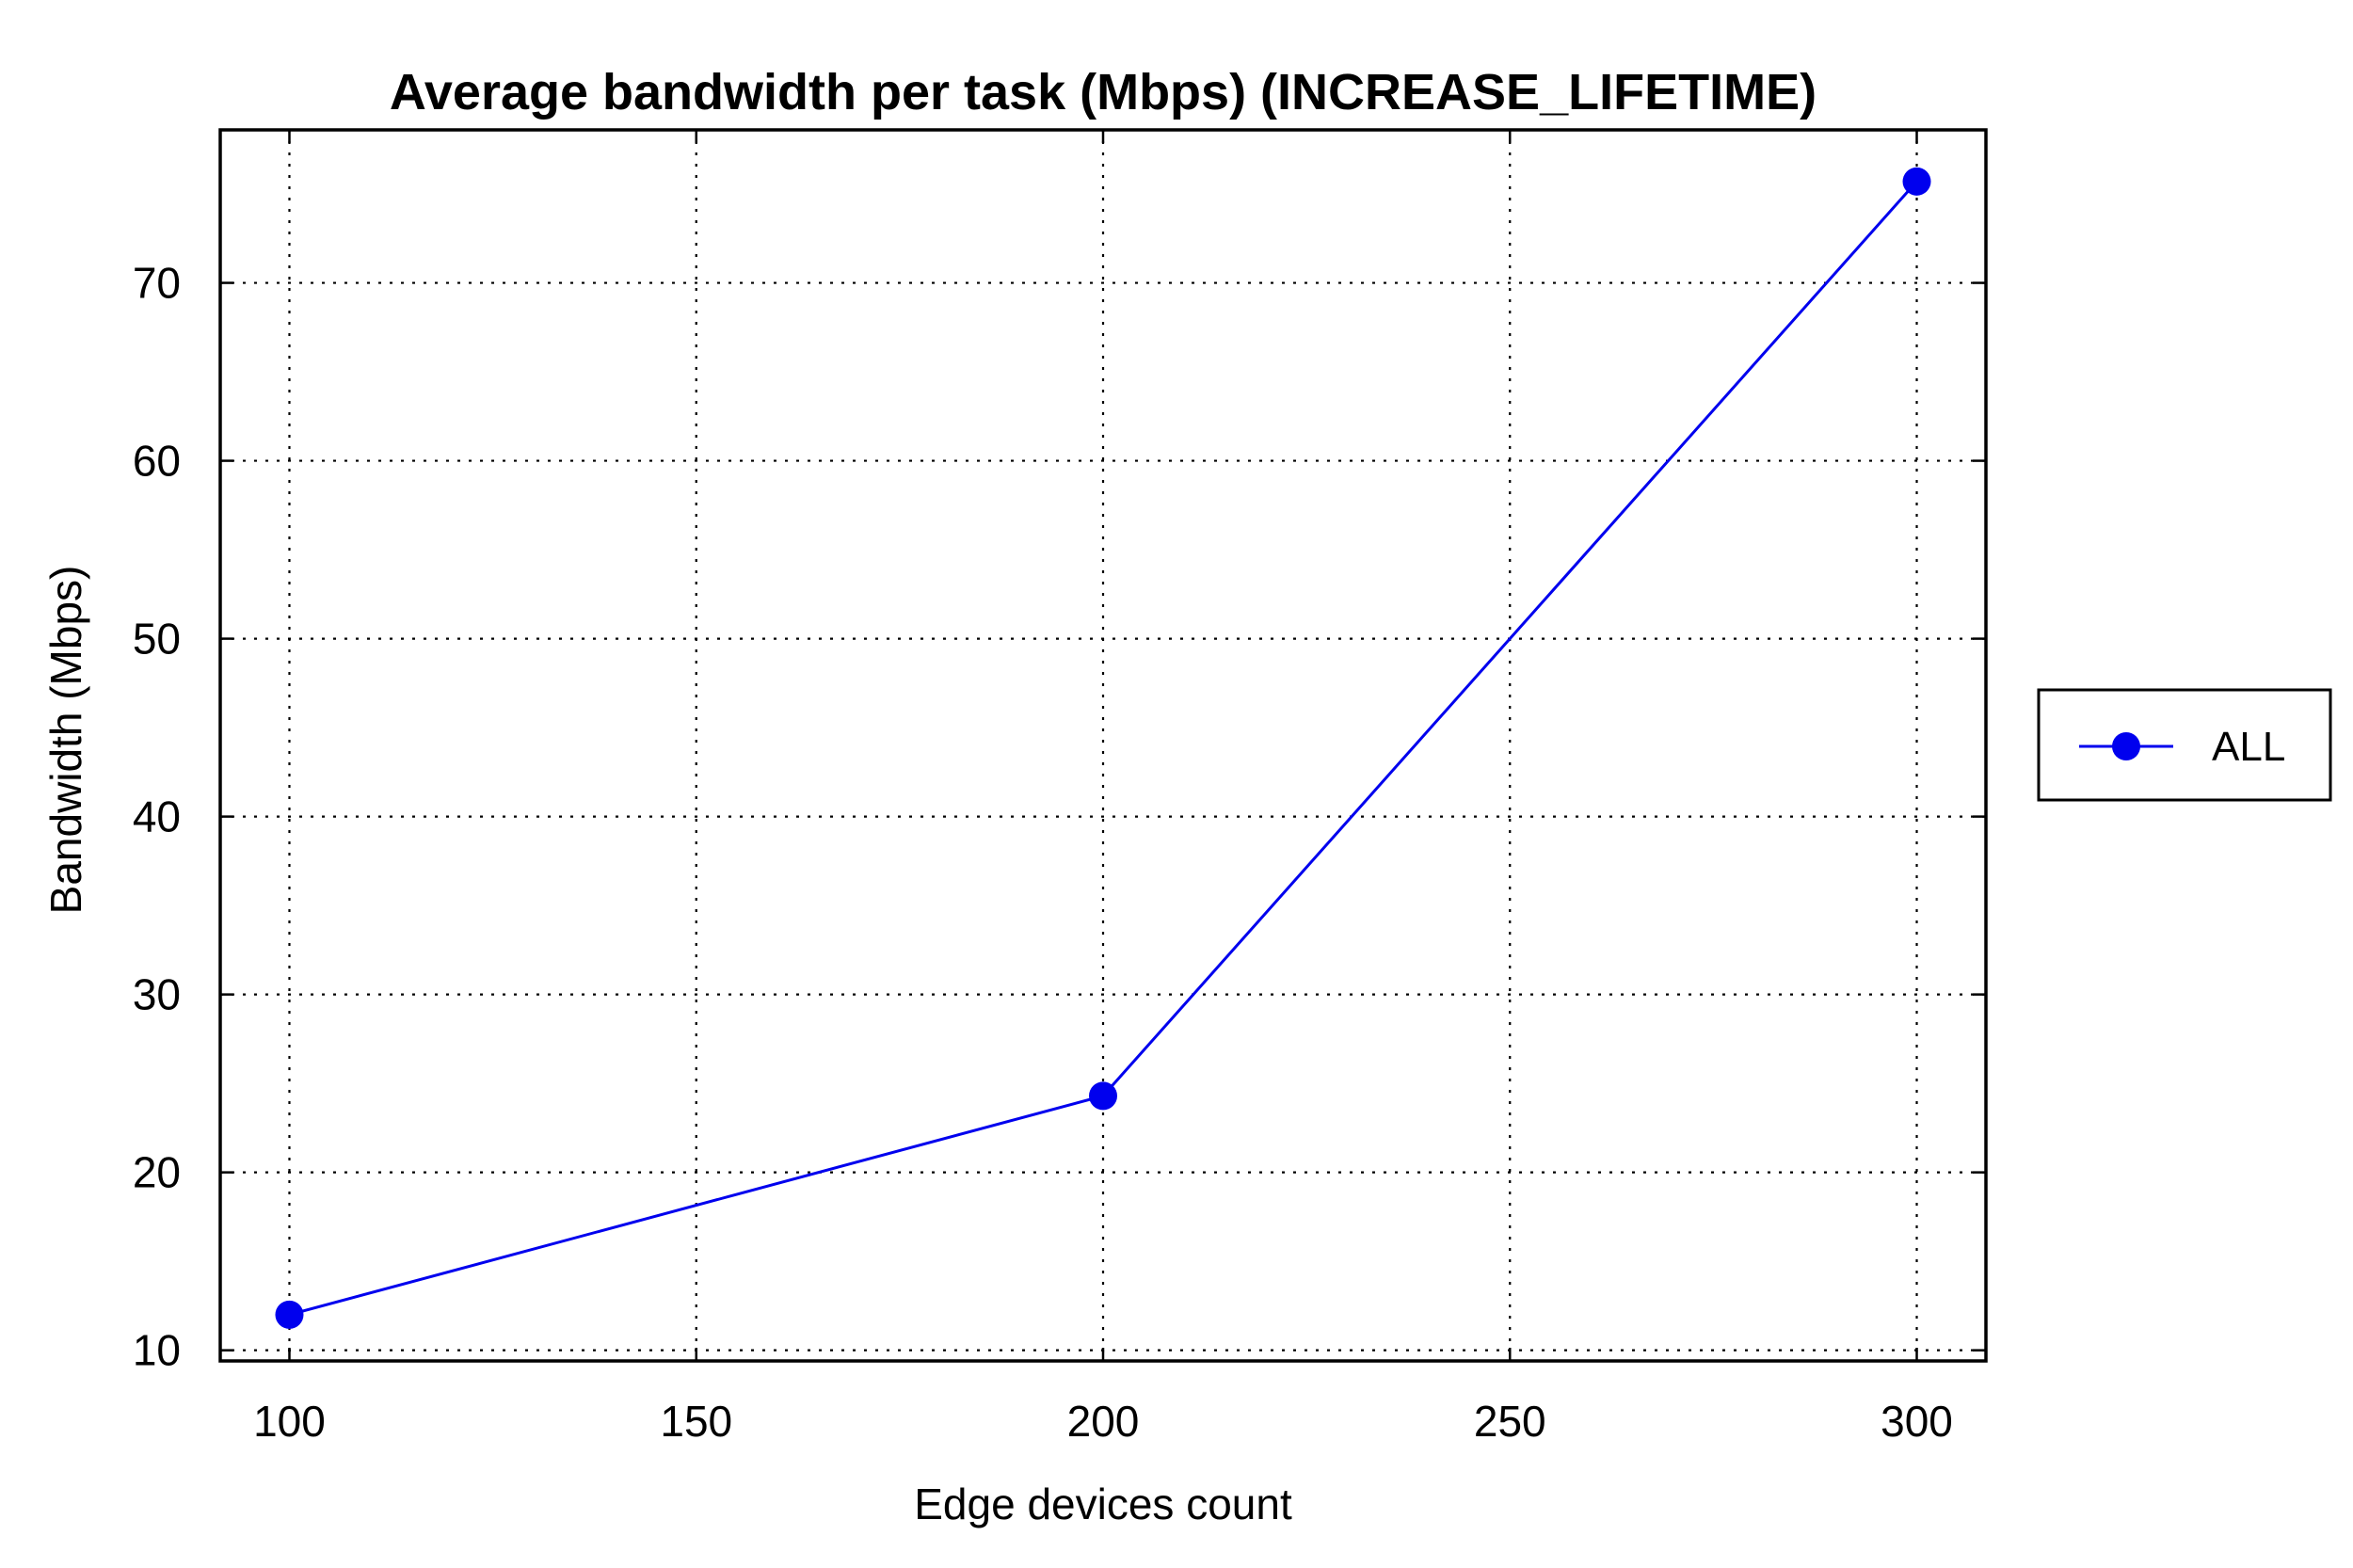 This screenshot has width=2353, height=1568. Describe the element at coordinates (157, 1172) in the screenshot. I see `y-tick-label: 20` at that location.